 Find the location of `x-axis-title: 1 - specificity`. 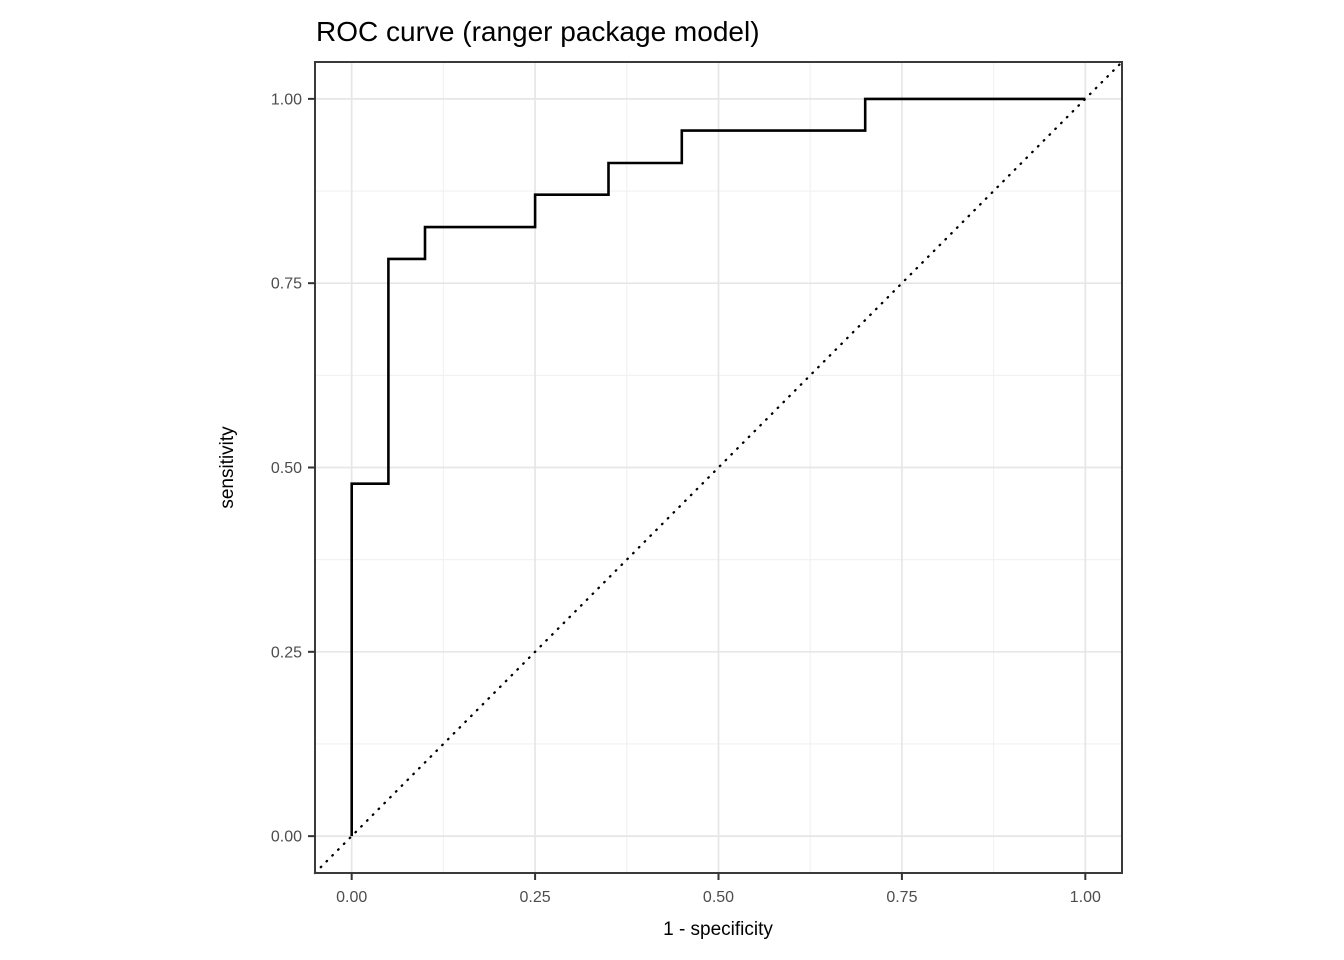

x-axis-title: 1 - specificity is located at coordinates (718, 929).